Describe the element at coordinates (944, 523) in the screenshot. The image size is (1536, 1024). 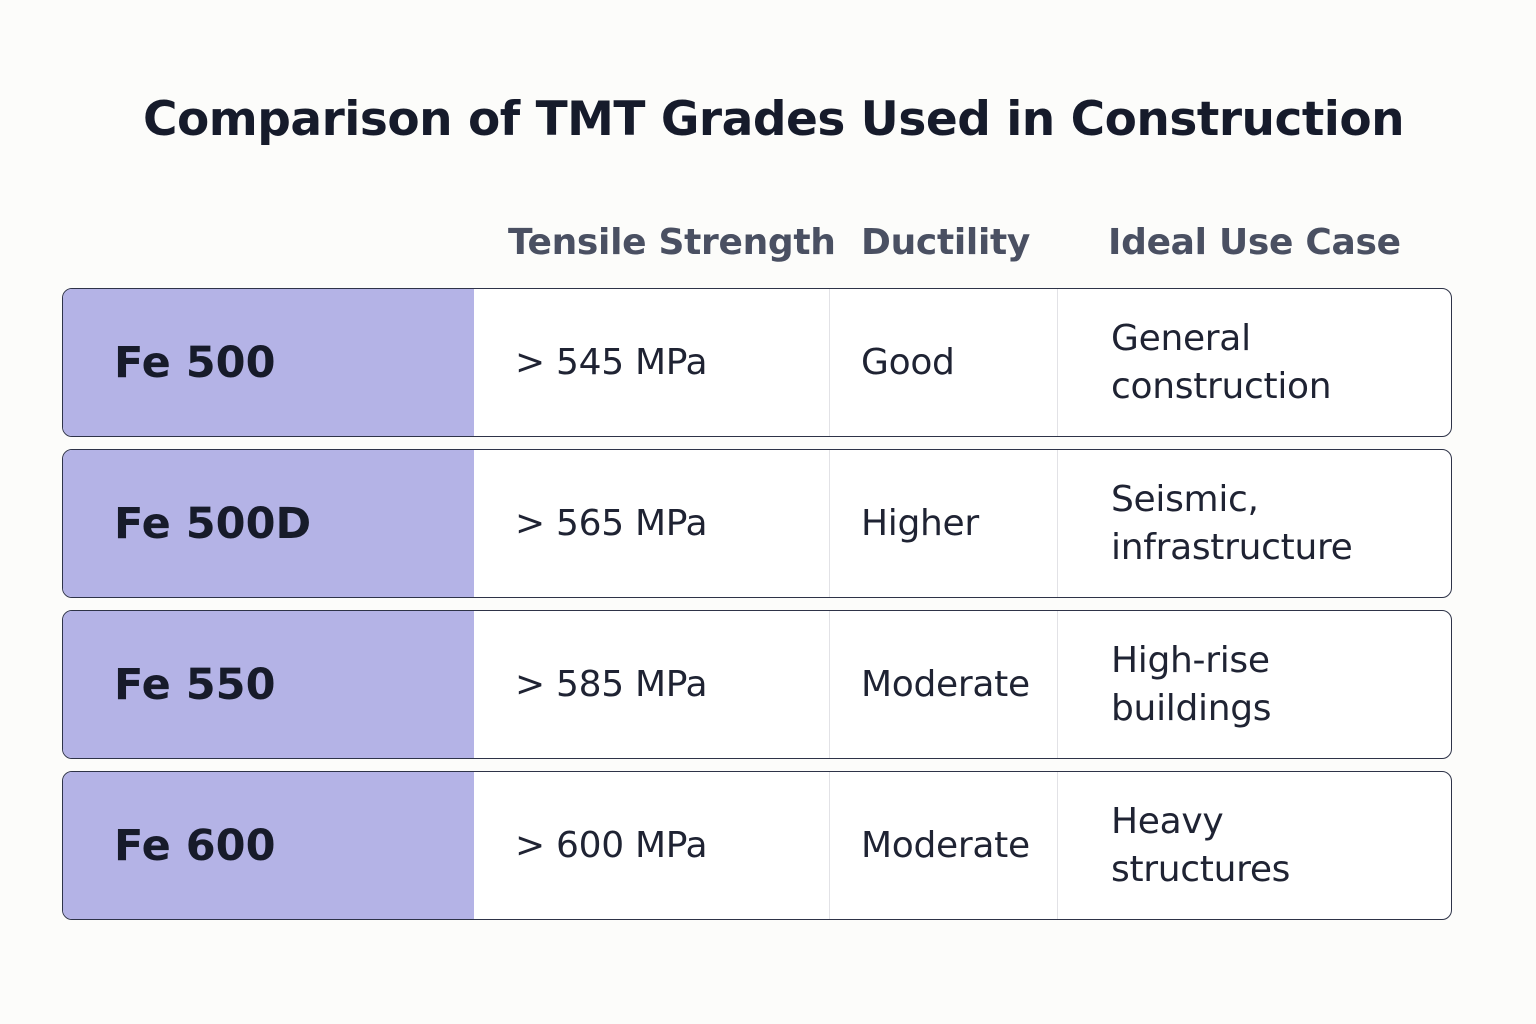
I see `ductility-cell: Higher` at that location.